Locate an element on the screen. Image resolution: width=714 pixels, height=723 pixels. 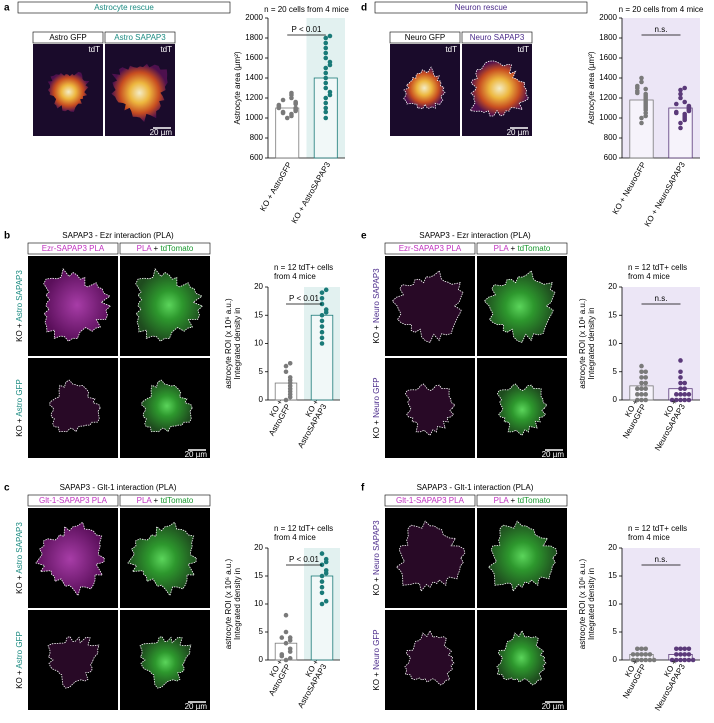
row-label-part: Neuro SAPAP3 is located at coordinates (376, 547).